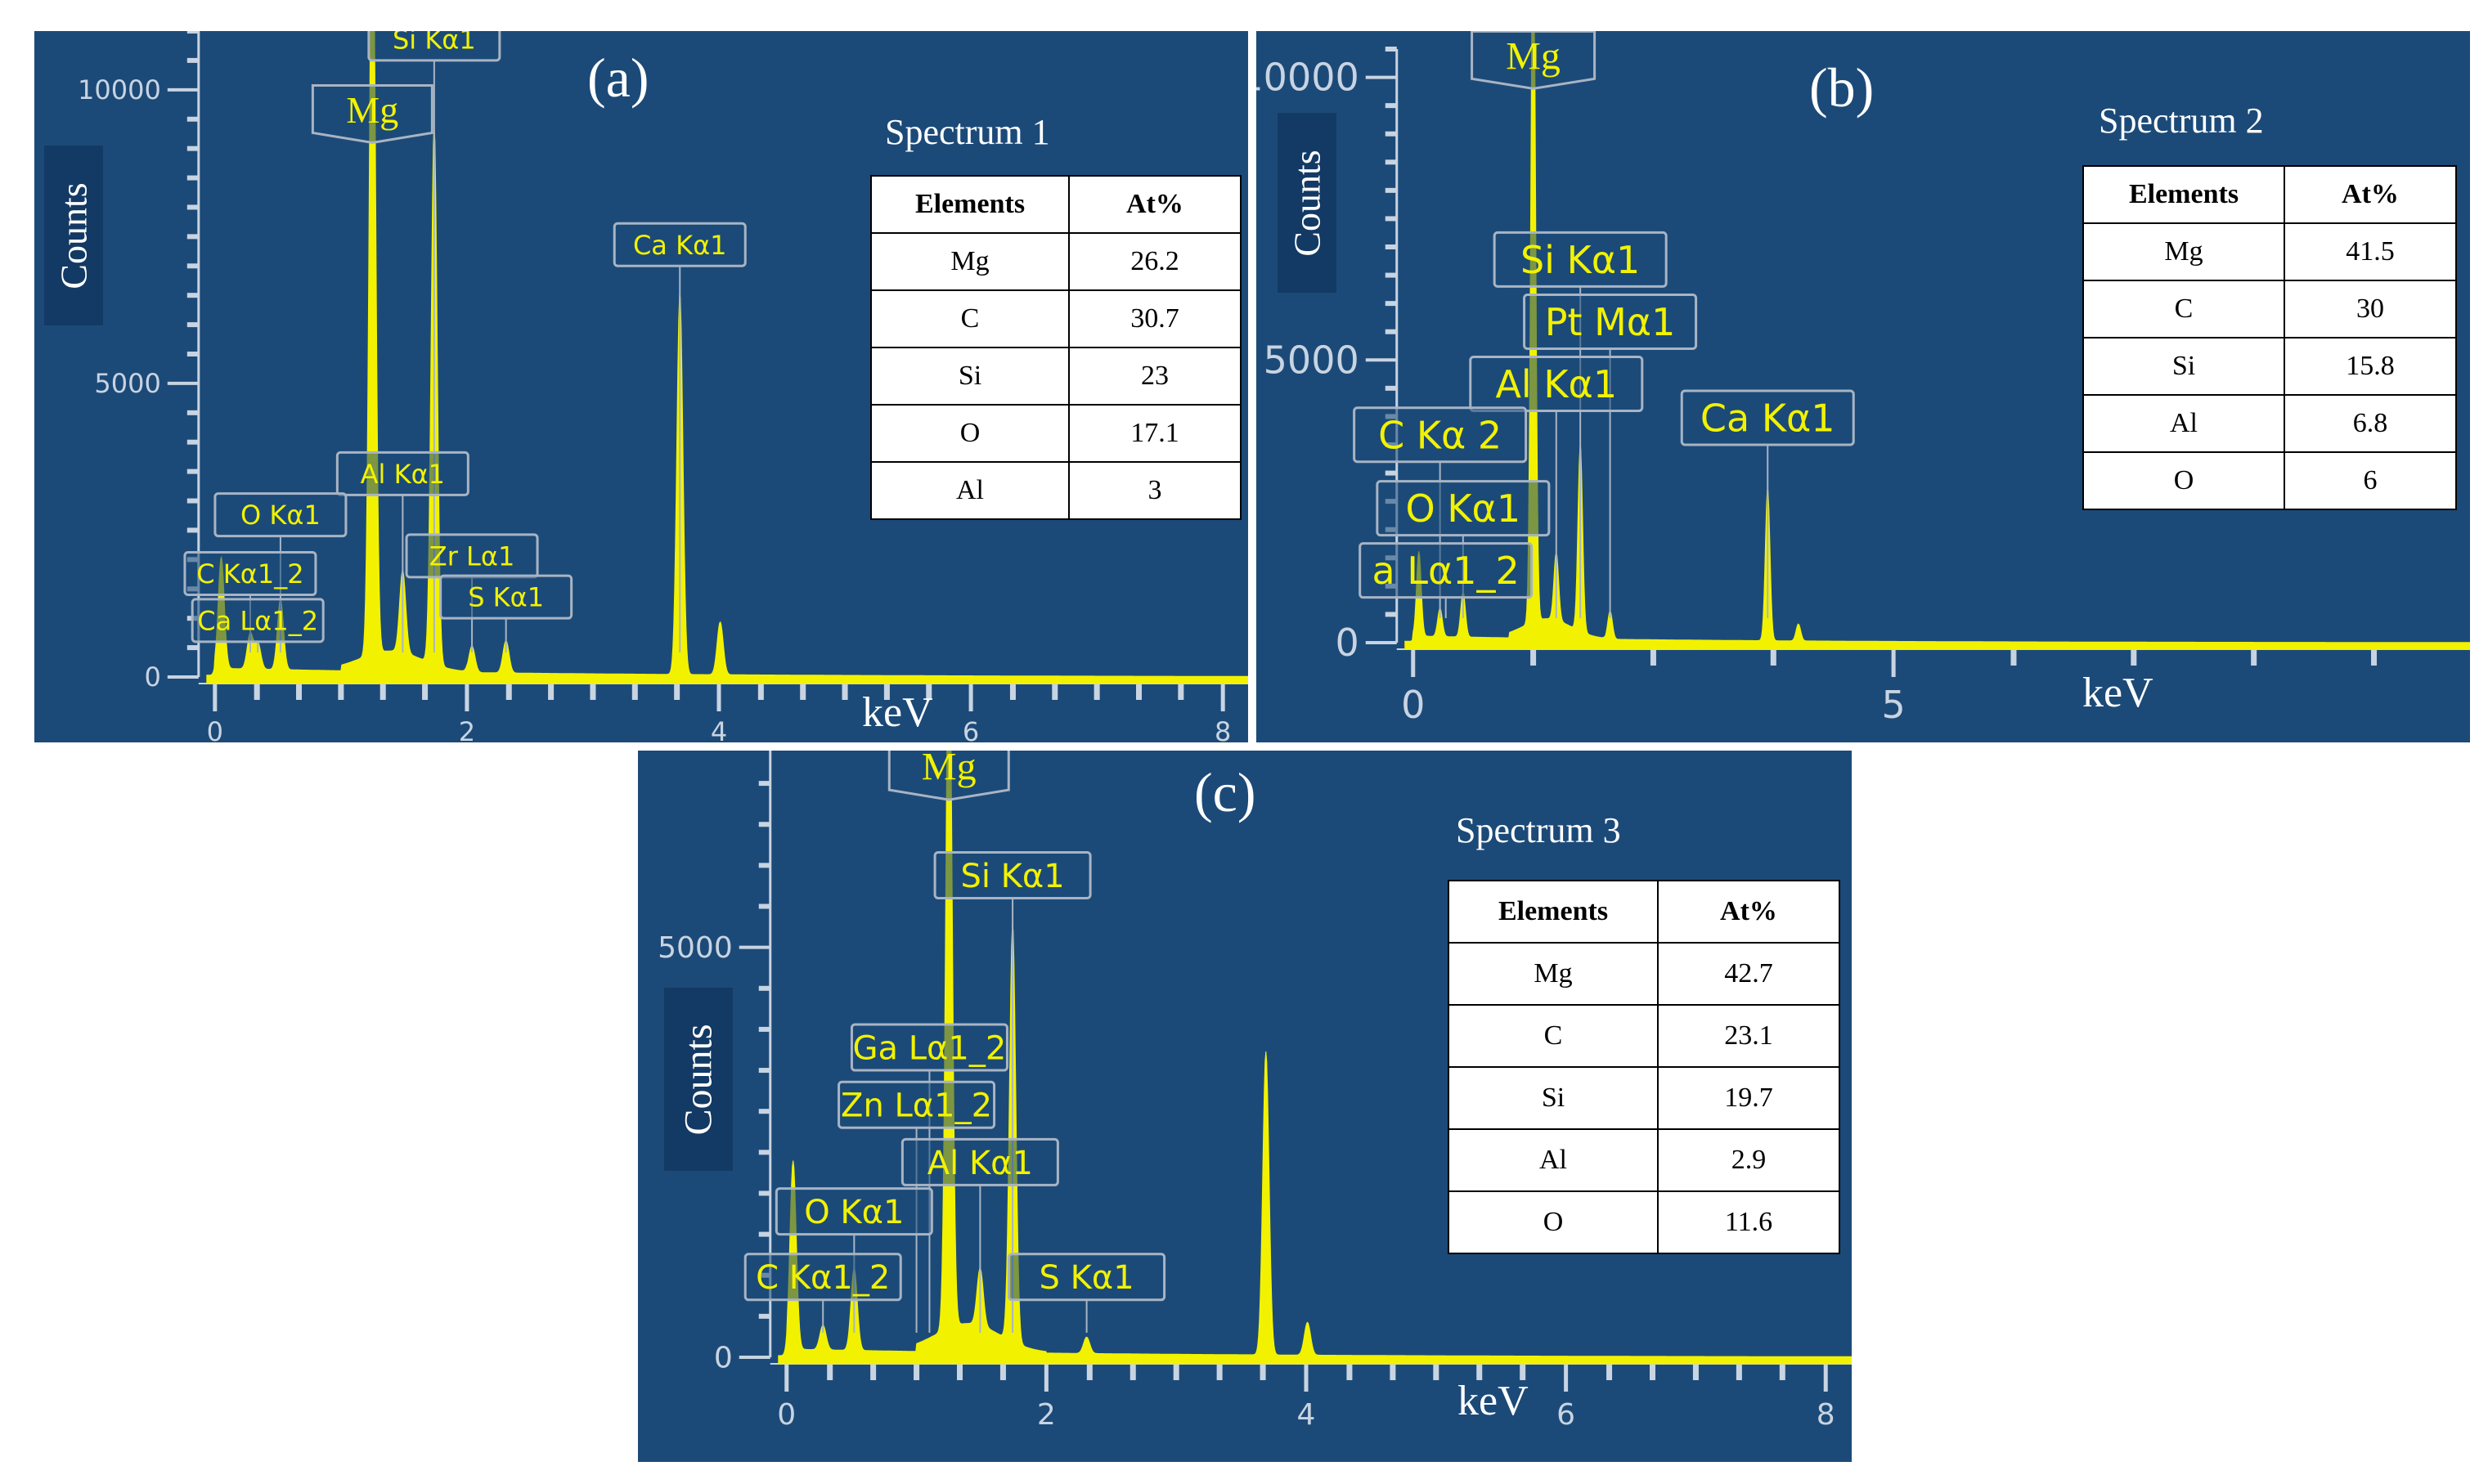 The height and width of the screenshot is (1484, 2488). I want to click on table-row: Al 3, so click(1056, 490).